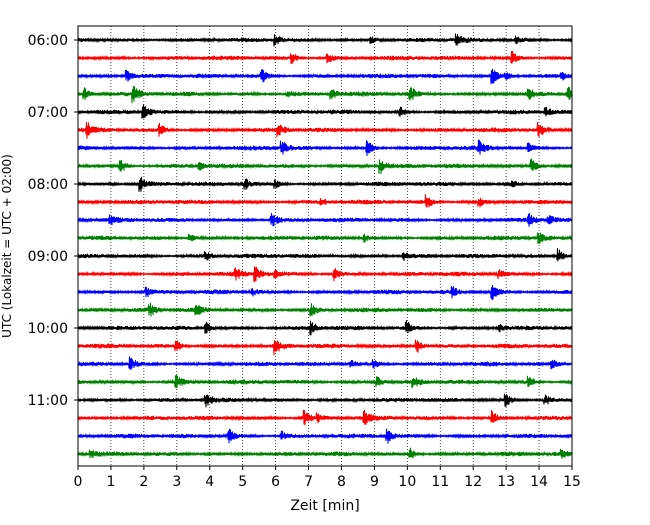 This screenshot has width=650, height=525. What do you see at coordinates (48, 41) in the screenshot?
I see `y-tick-label: 06:00` at bounding box center [48, 41].